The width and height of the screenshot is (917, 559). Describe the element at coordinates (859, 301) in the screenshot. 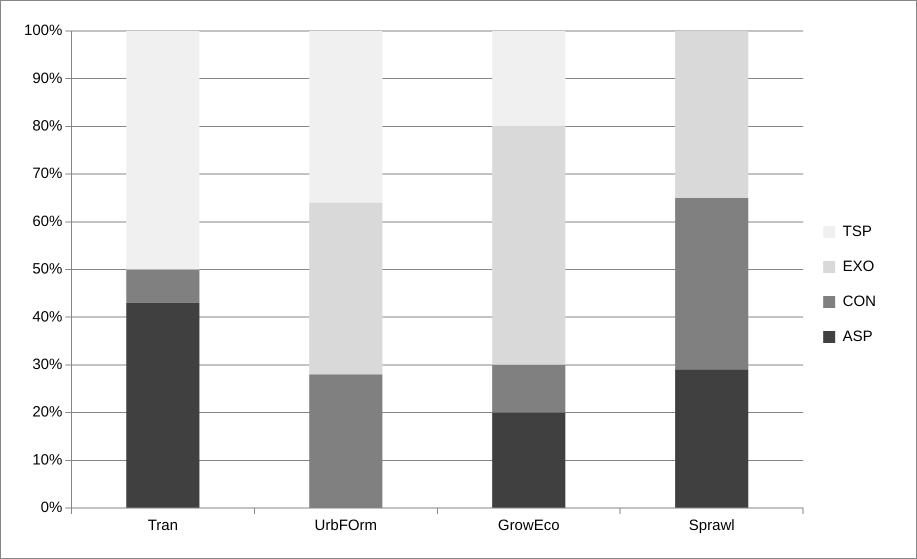

I see `legend-label: CON` at that location.